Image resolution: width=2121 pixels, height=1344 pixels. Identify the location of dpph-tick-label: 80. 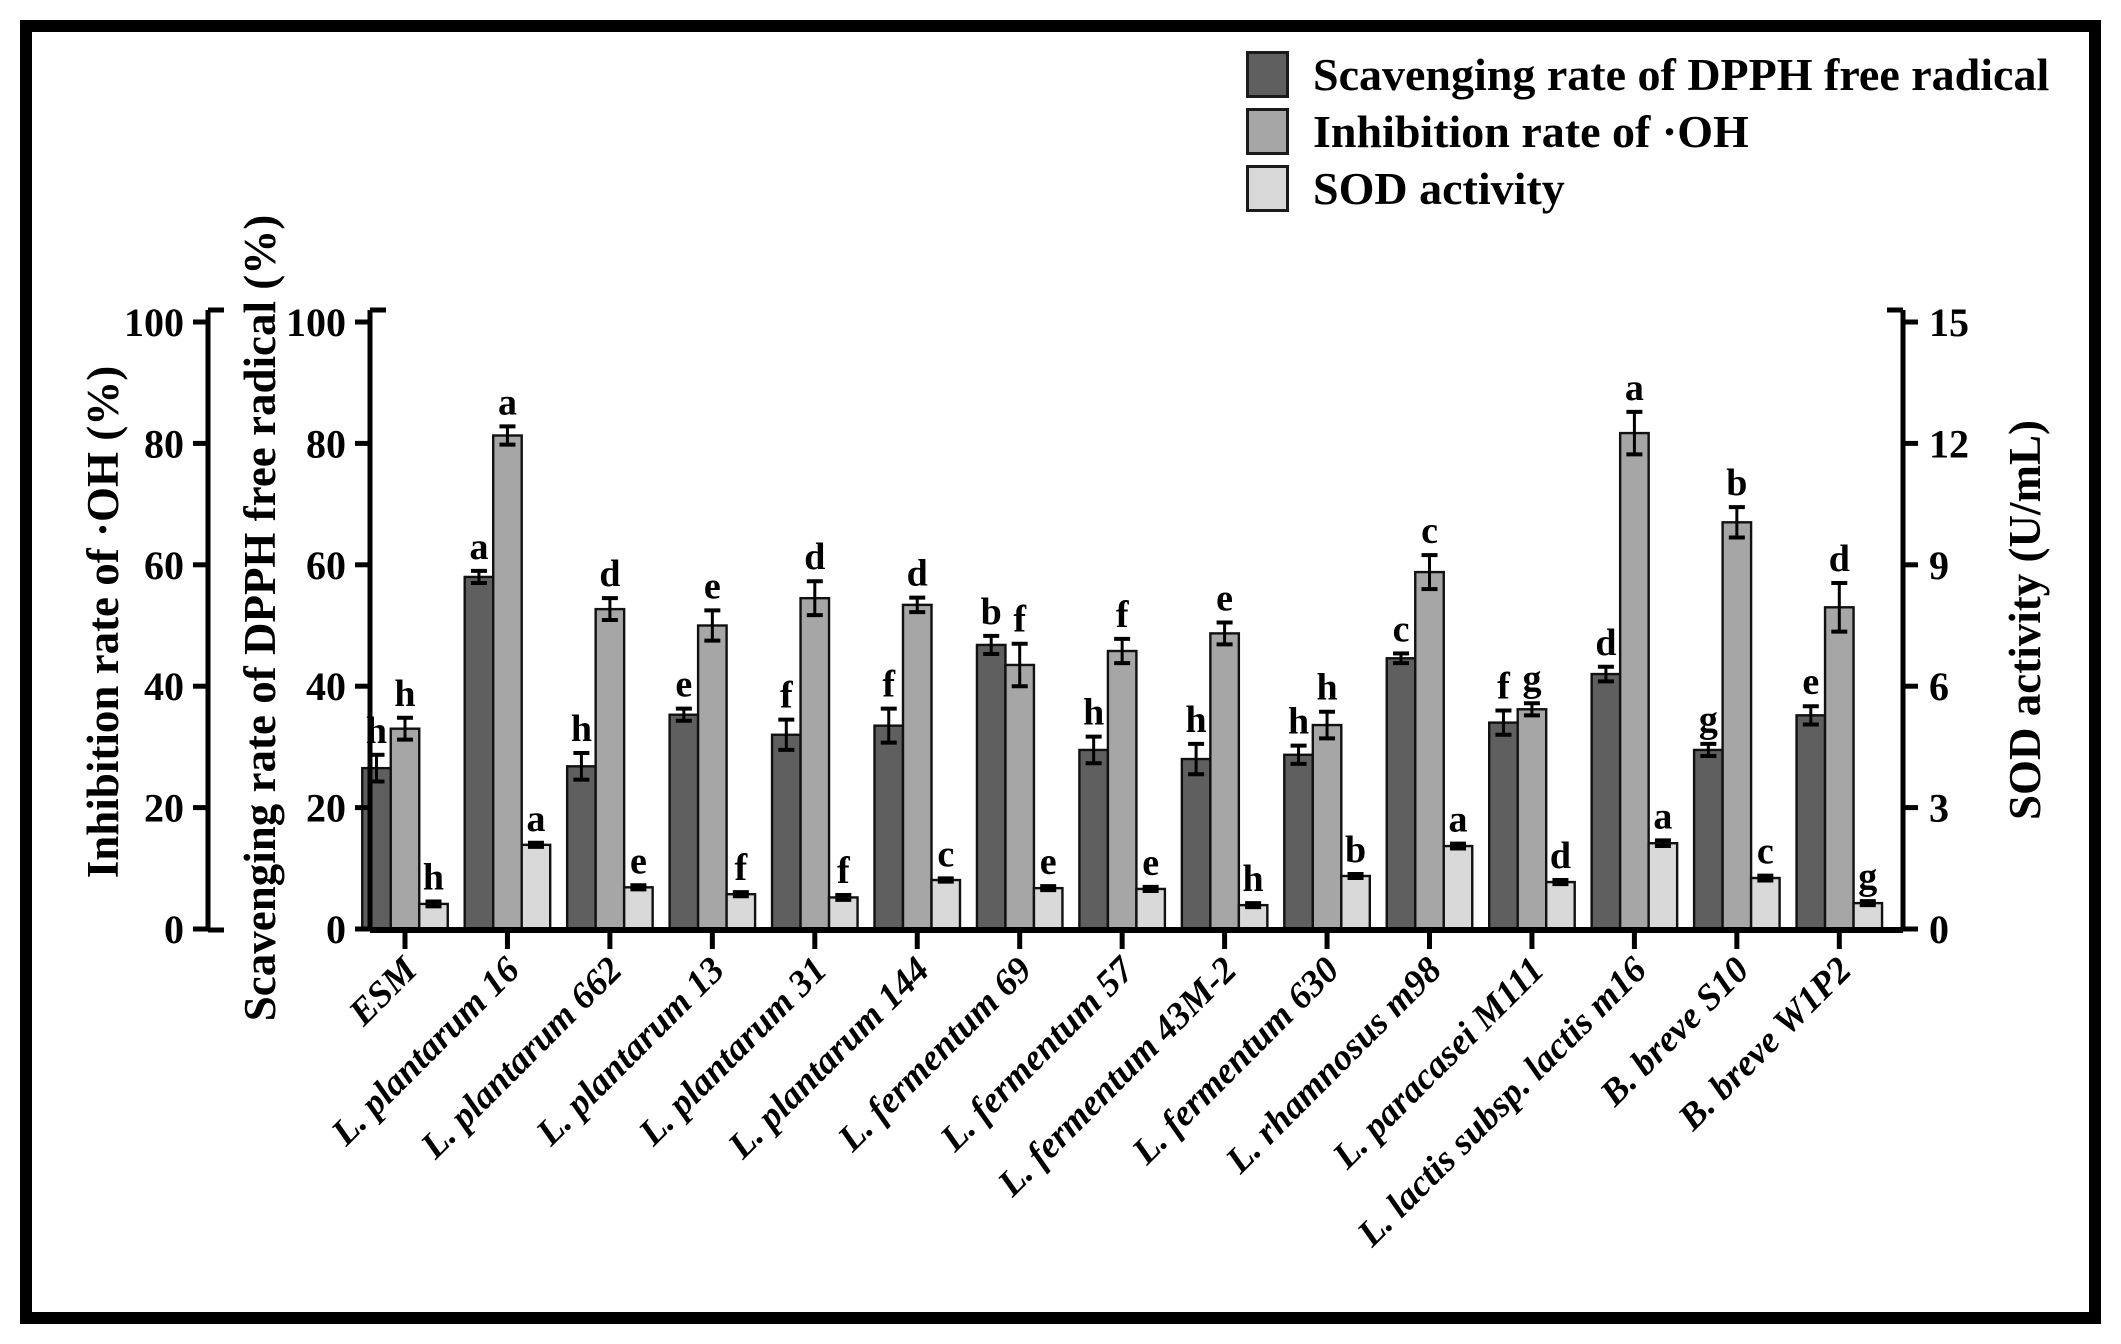
(326, 443).